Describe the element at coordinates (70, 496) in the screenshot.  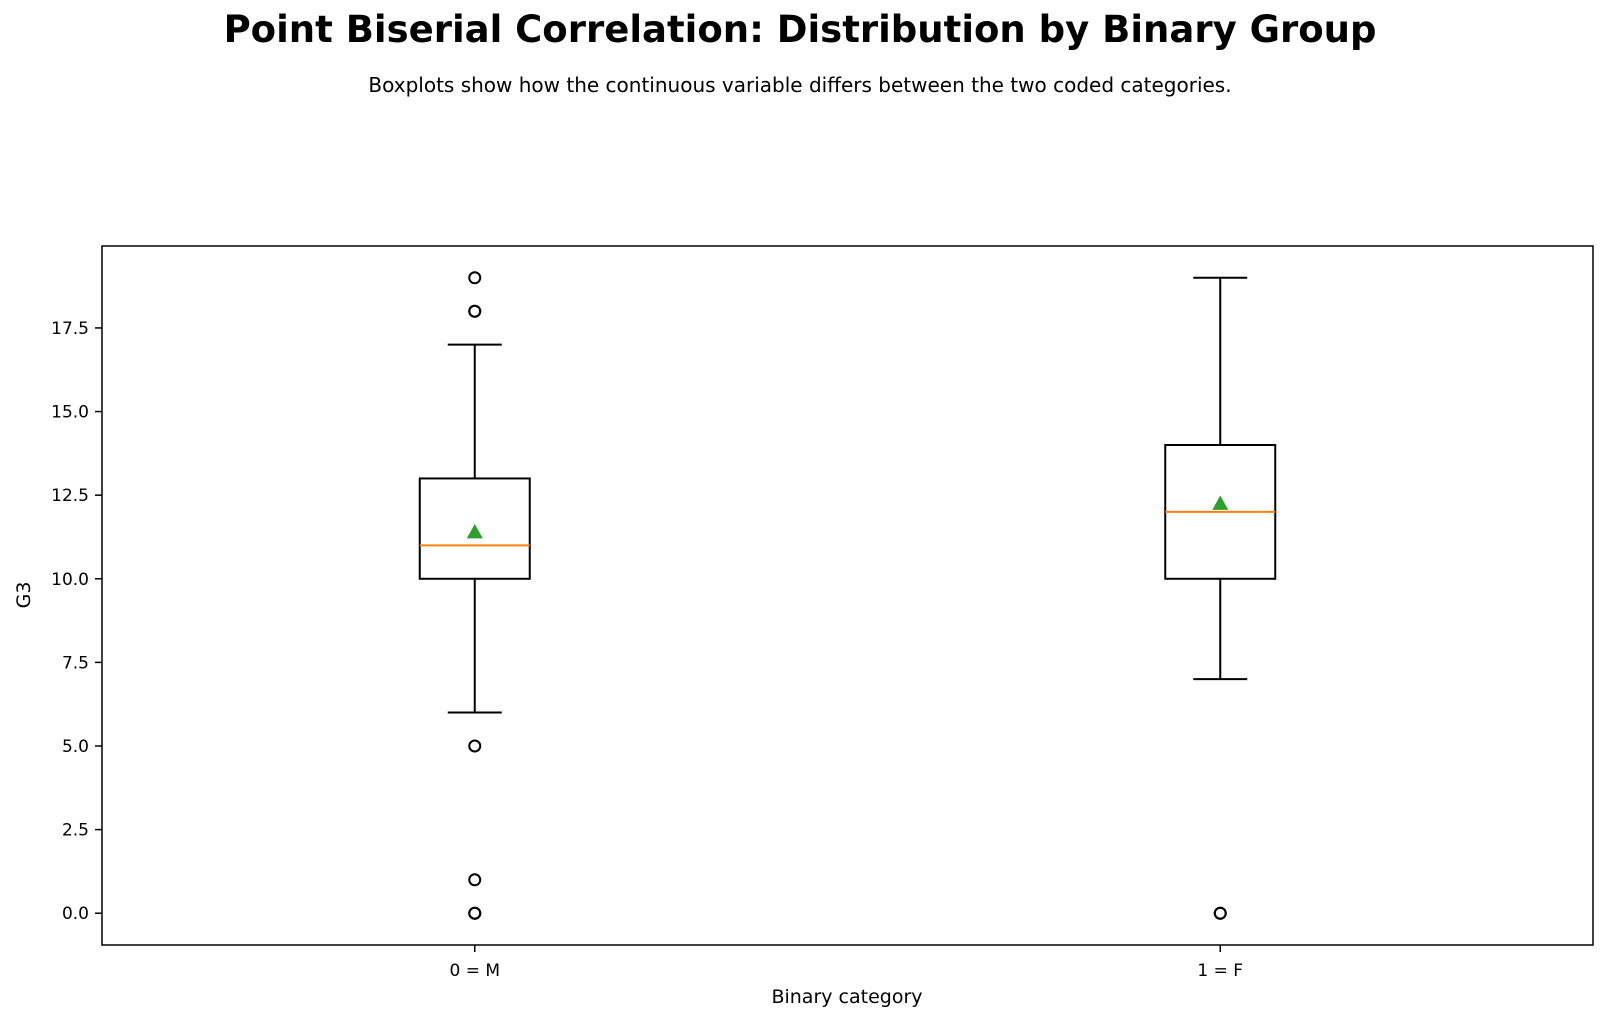
I see `y-tick-label: 12.5` at that location.